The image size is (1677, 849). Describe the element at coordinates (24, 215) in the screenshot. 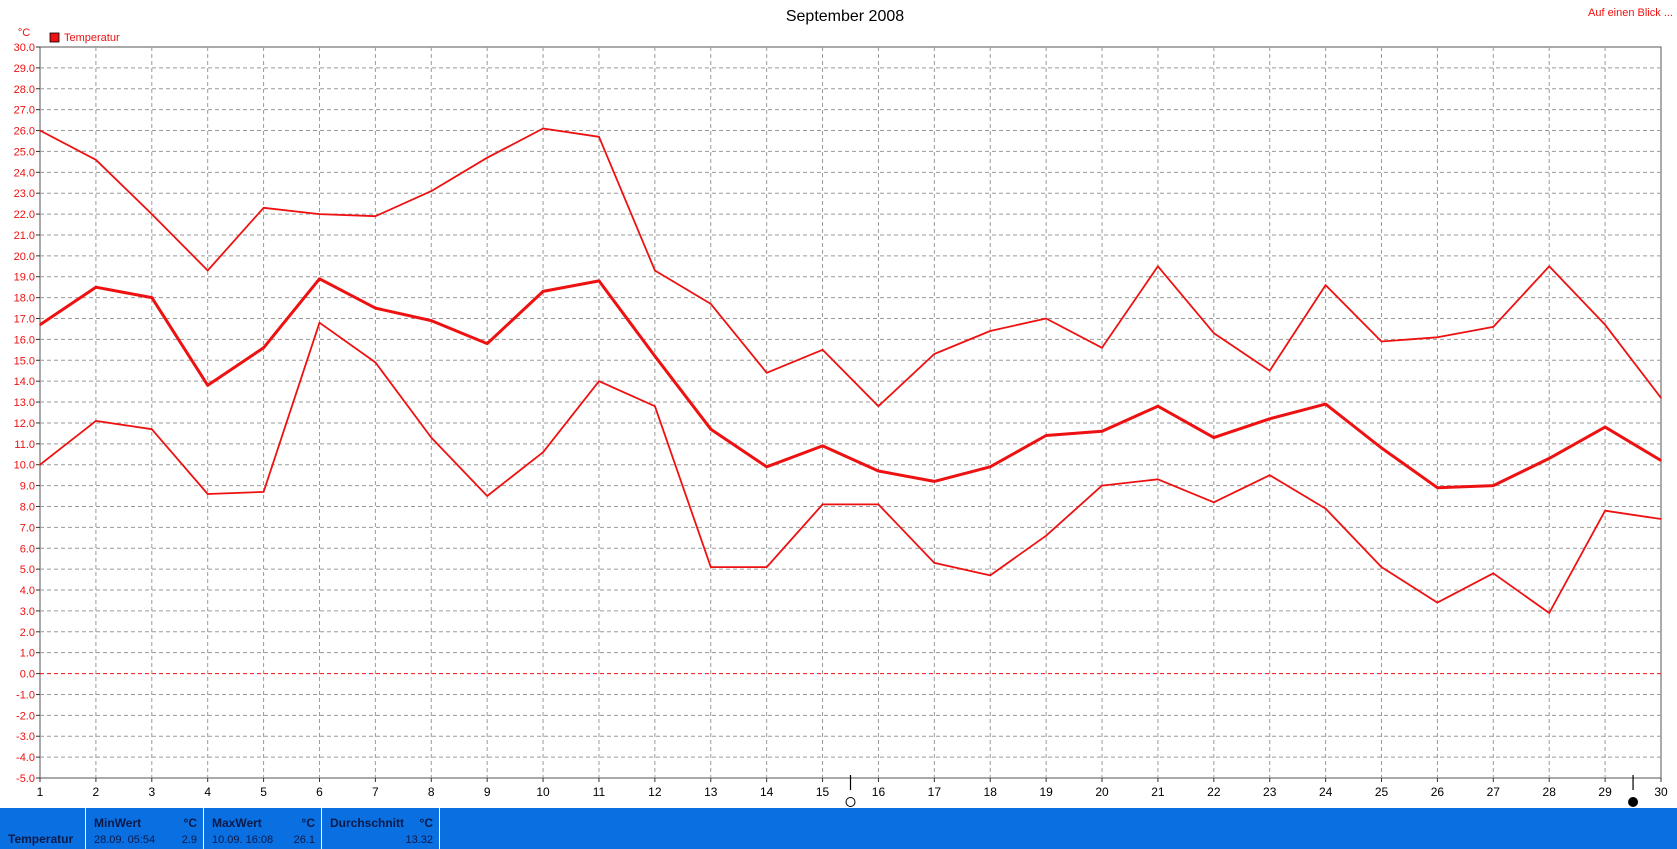

I see `y-tick-label: 22.0` at that location.